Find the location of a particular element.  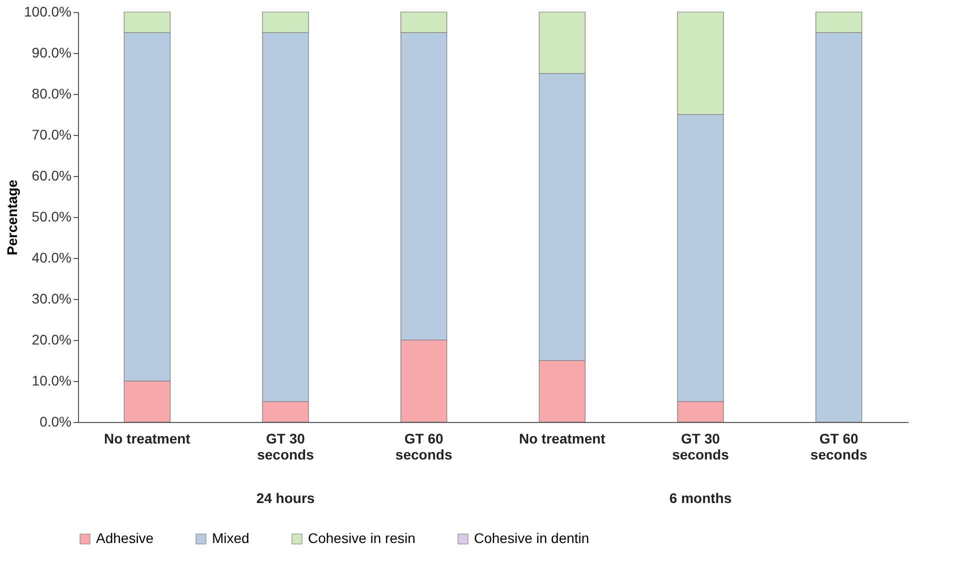

y-tick-label: 40.0% is located at coordinates (52, 258).